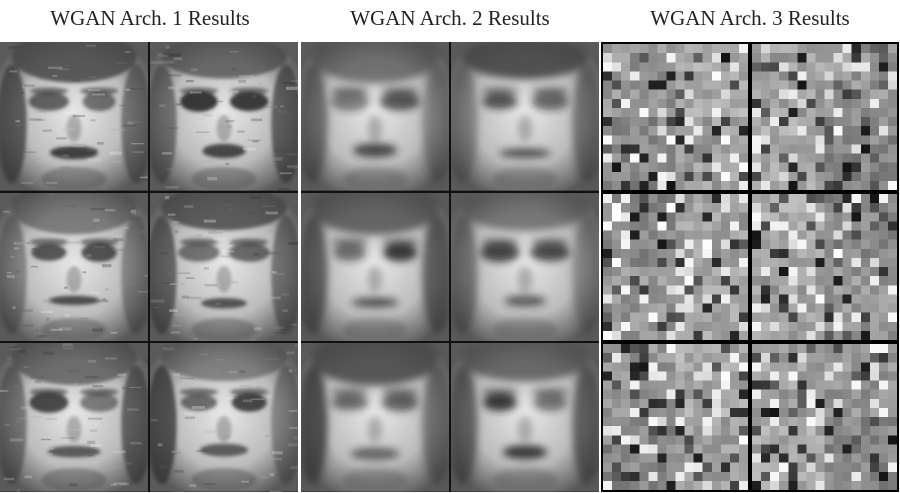  What do you see at coordinates (750, 18) in the screenshot?
I see `panel-title-arch3: WGAN Arch. 3 Results` at bounding box center [750, 18].